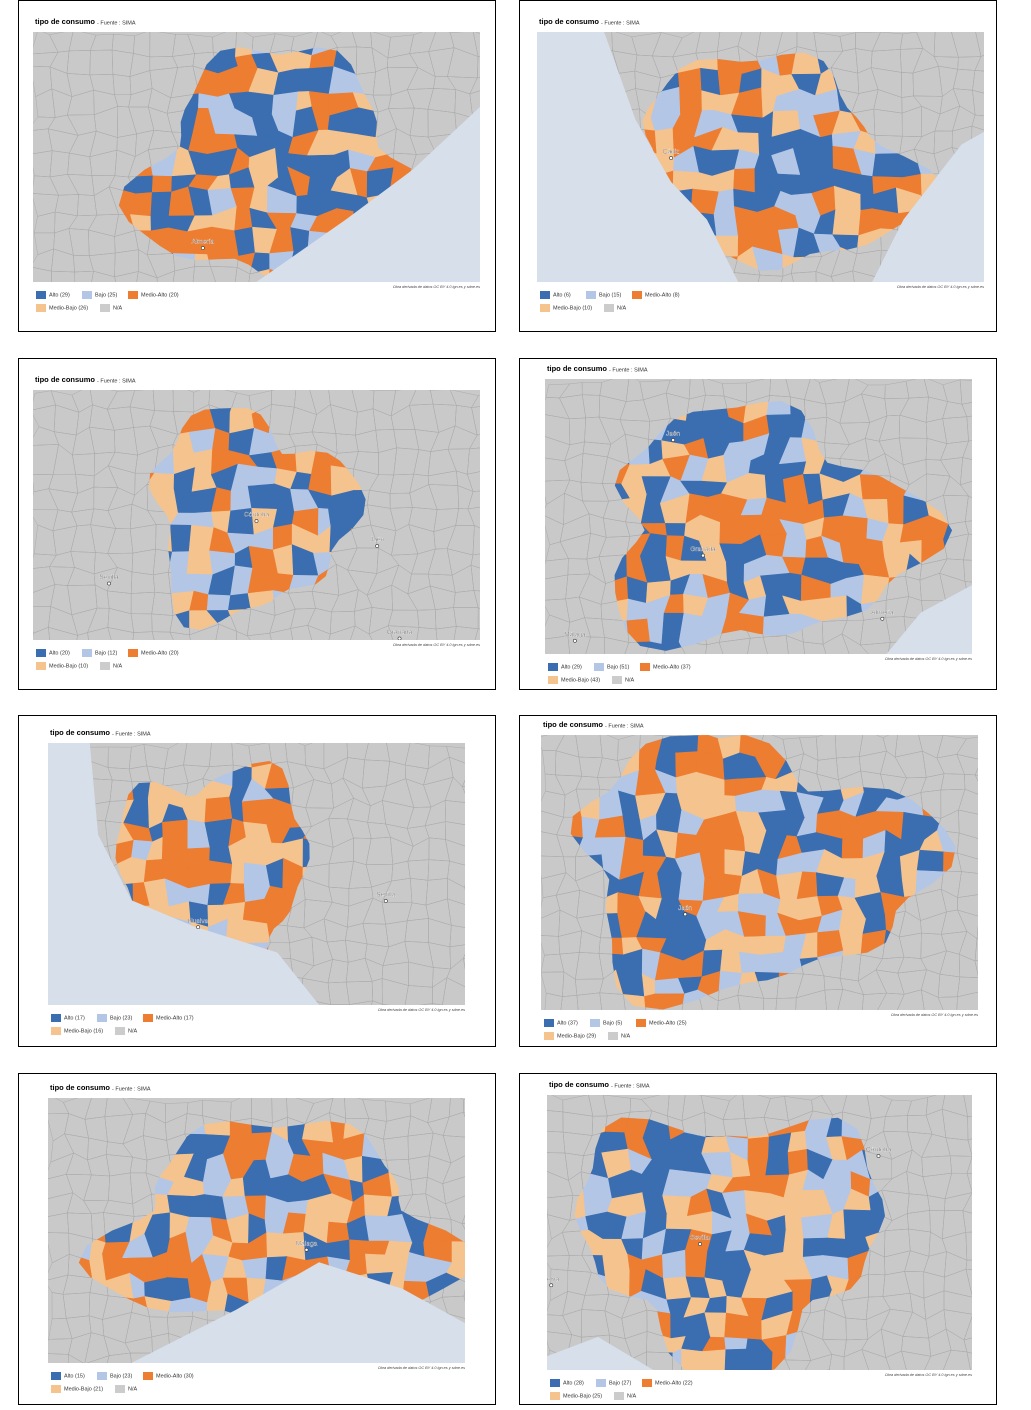 The image size is (1031, 1410). I want to click on map: Málaga, so click(256, 1230).